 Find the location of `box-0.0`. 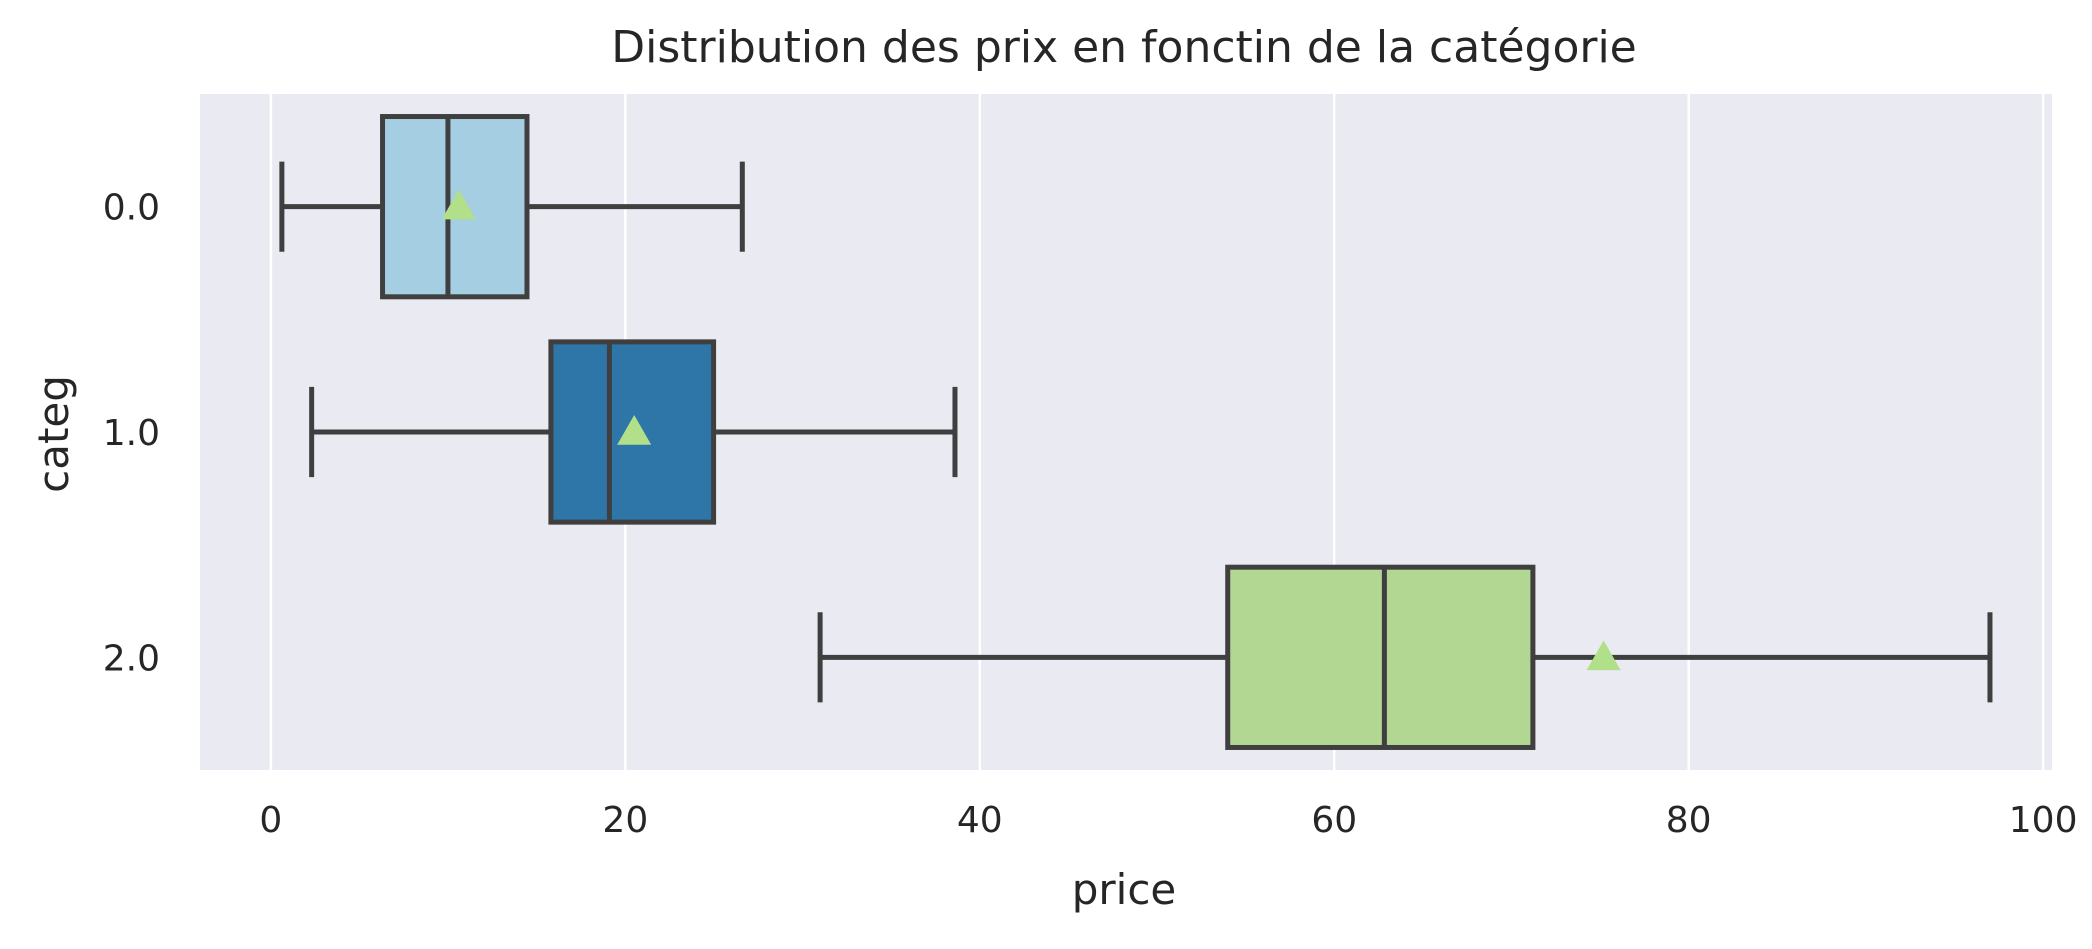

box-0.0 is located at coordinates (512, 207).